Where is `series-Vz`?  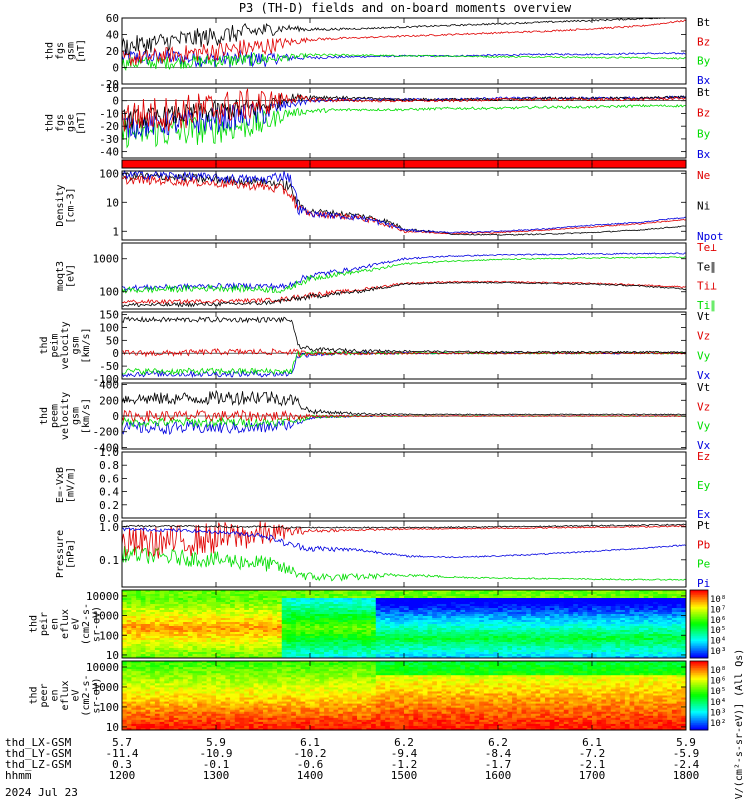 series-Vz is located at coordinates (404, 353).